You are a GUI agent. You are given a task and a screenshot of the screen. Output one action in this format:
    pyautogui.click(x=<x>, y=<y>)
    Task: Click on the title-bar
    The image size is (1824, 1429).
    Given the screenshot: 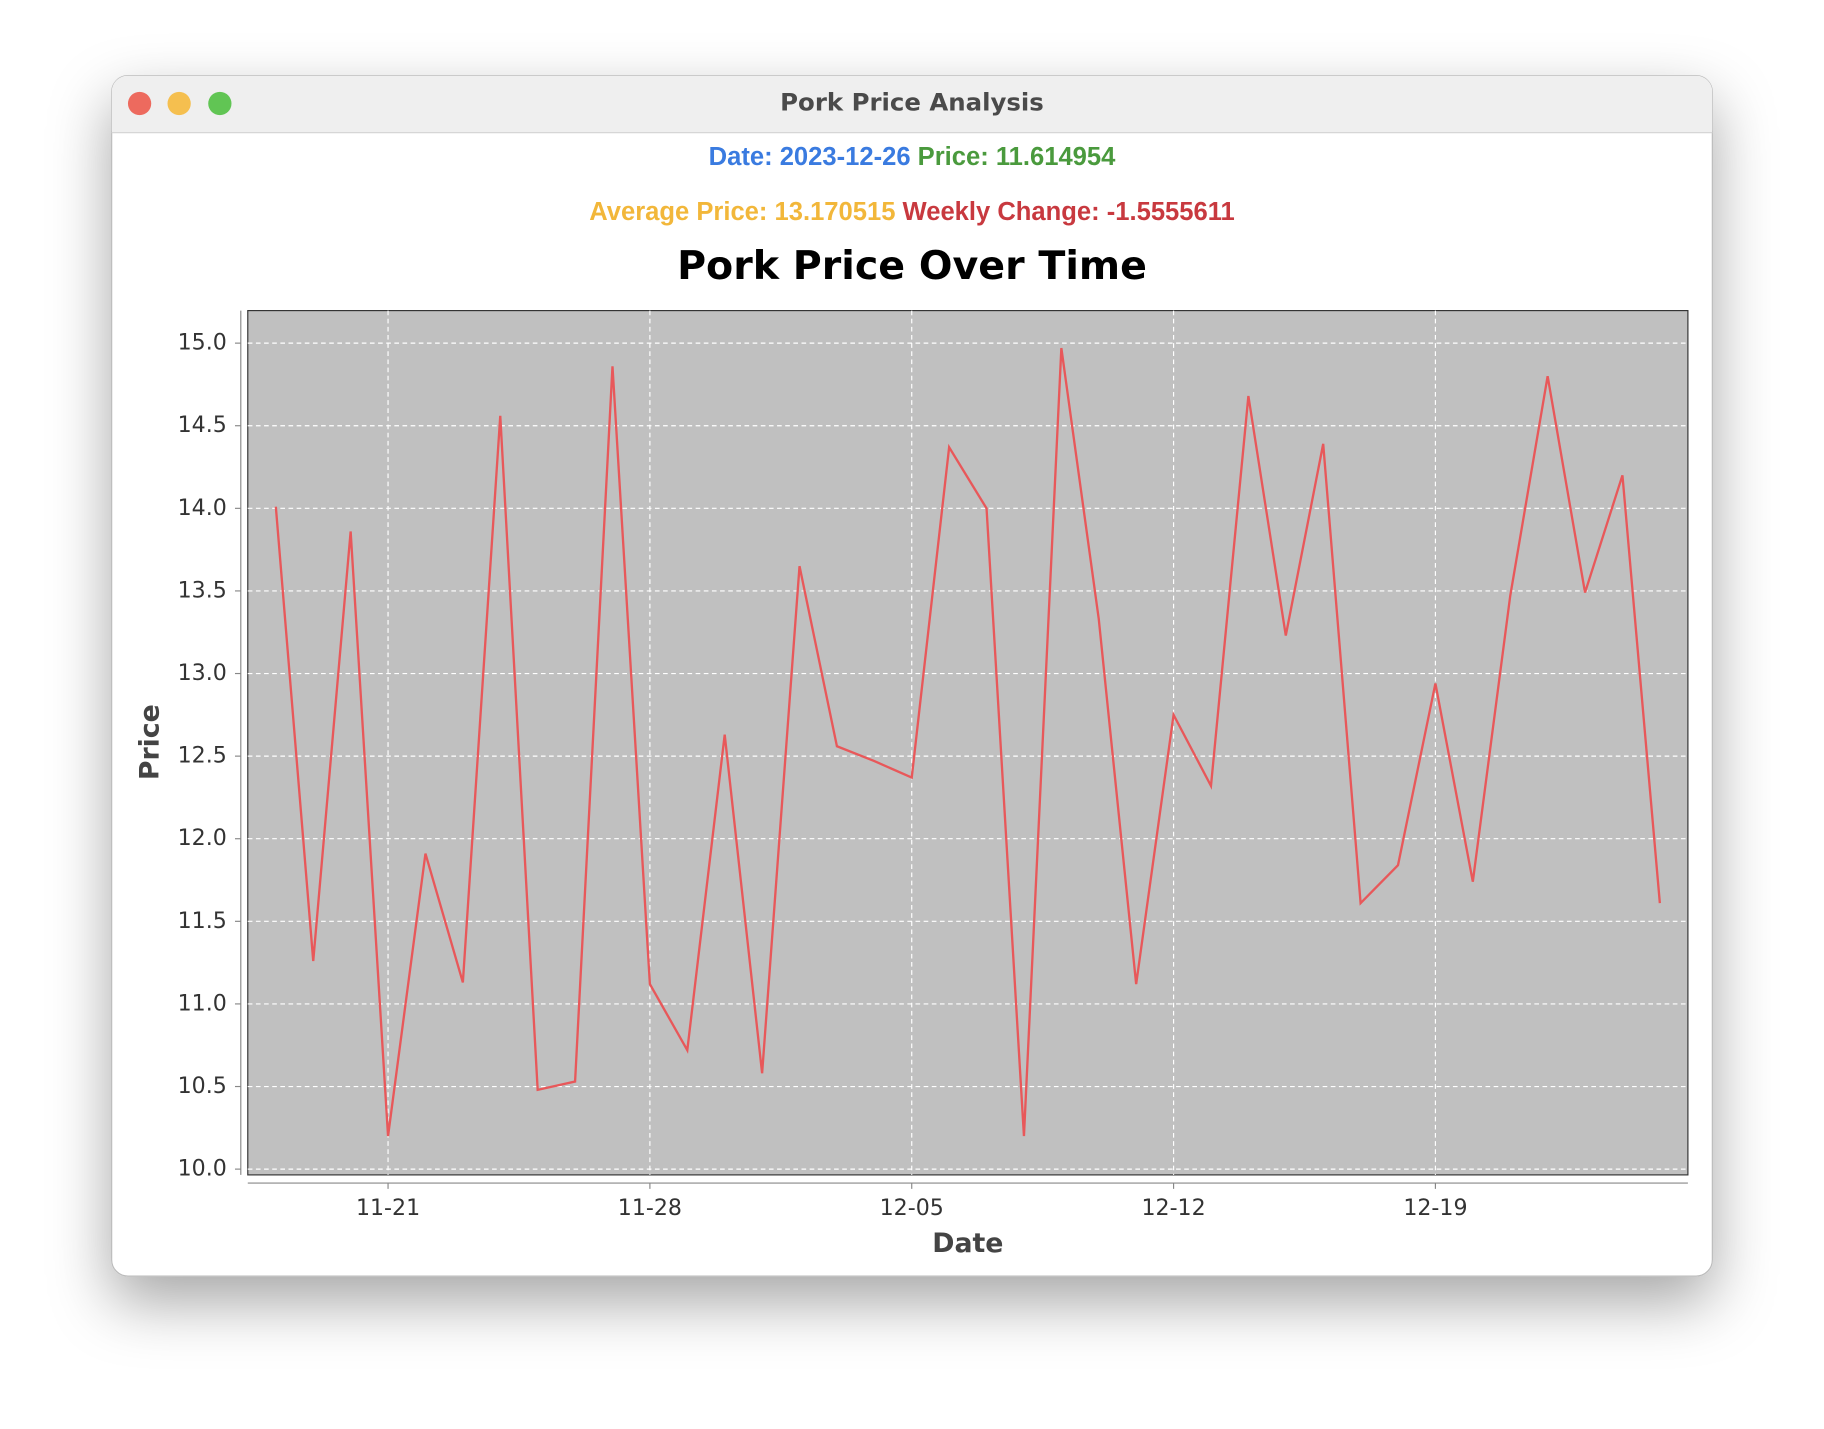 What is the action you would take?
    pyautogui.click(x=912, y=104)
    